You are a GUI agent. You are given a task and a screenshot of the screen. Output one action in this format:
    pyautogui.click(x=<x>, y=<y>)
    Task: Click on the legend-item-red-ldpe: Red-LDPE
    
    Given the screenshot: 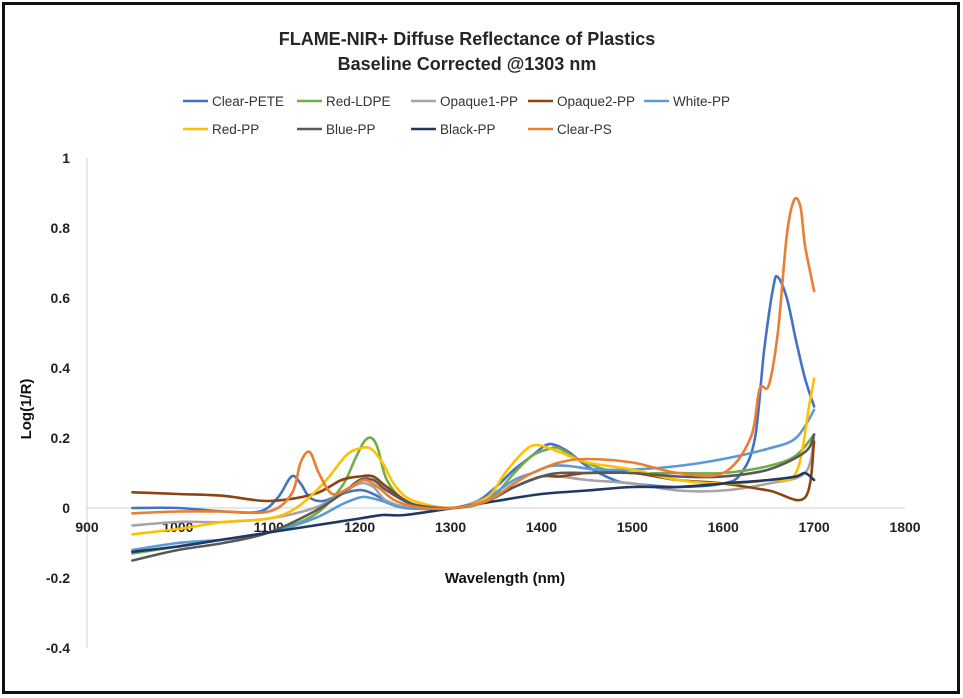 What is the action you would take?
    pyautogui.click(x=344, y=101)
    